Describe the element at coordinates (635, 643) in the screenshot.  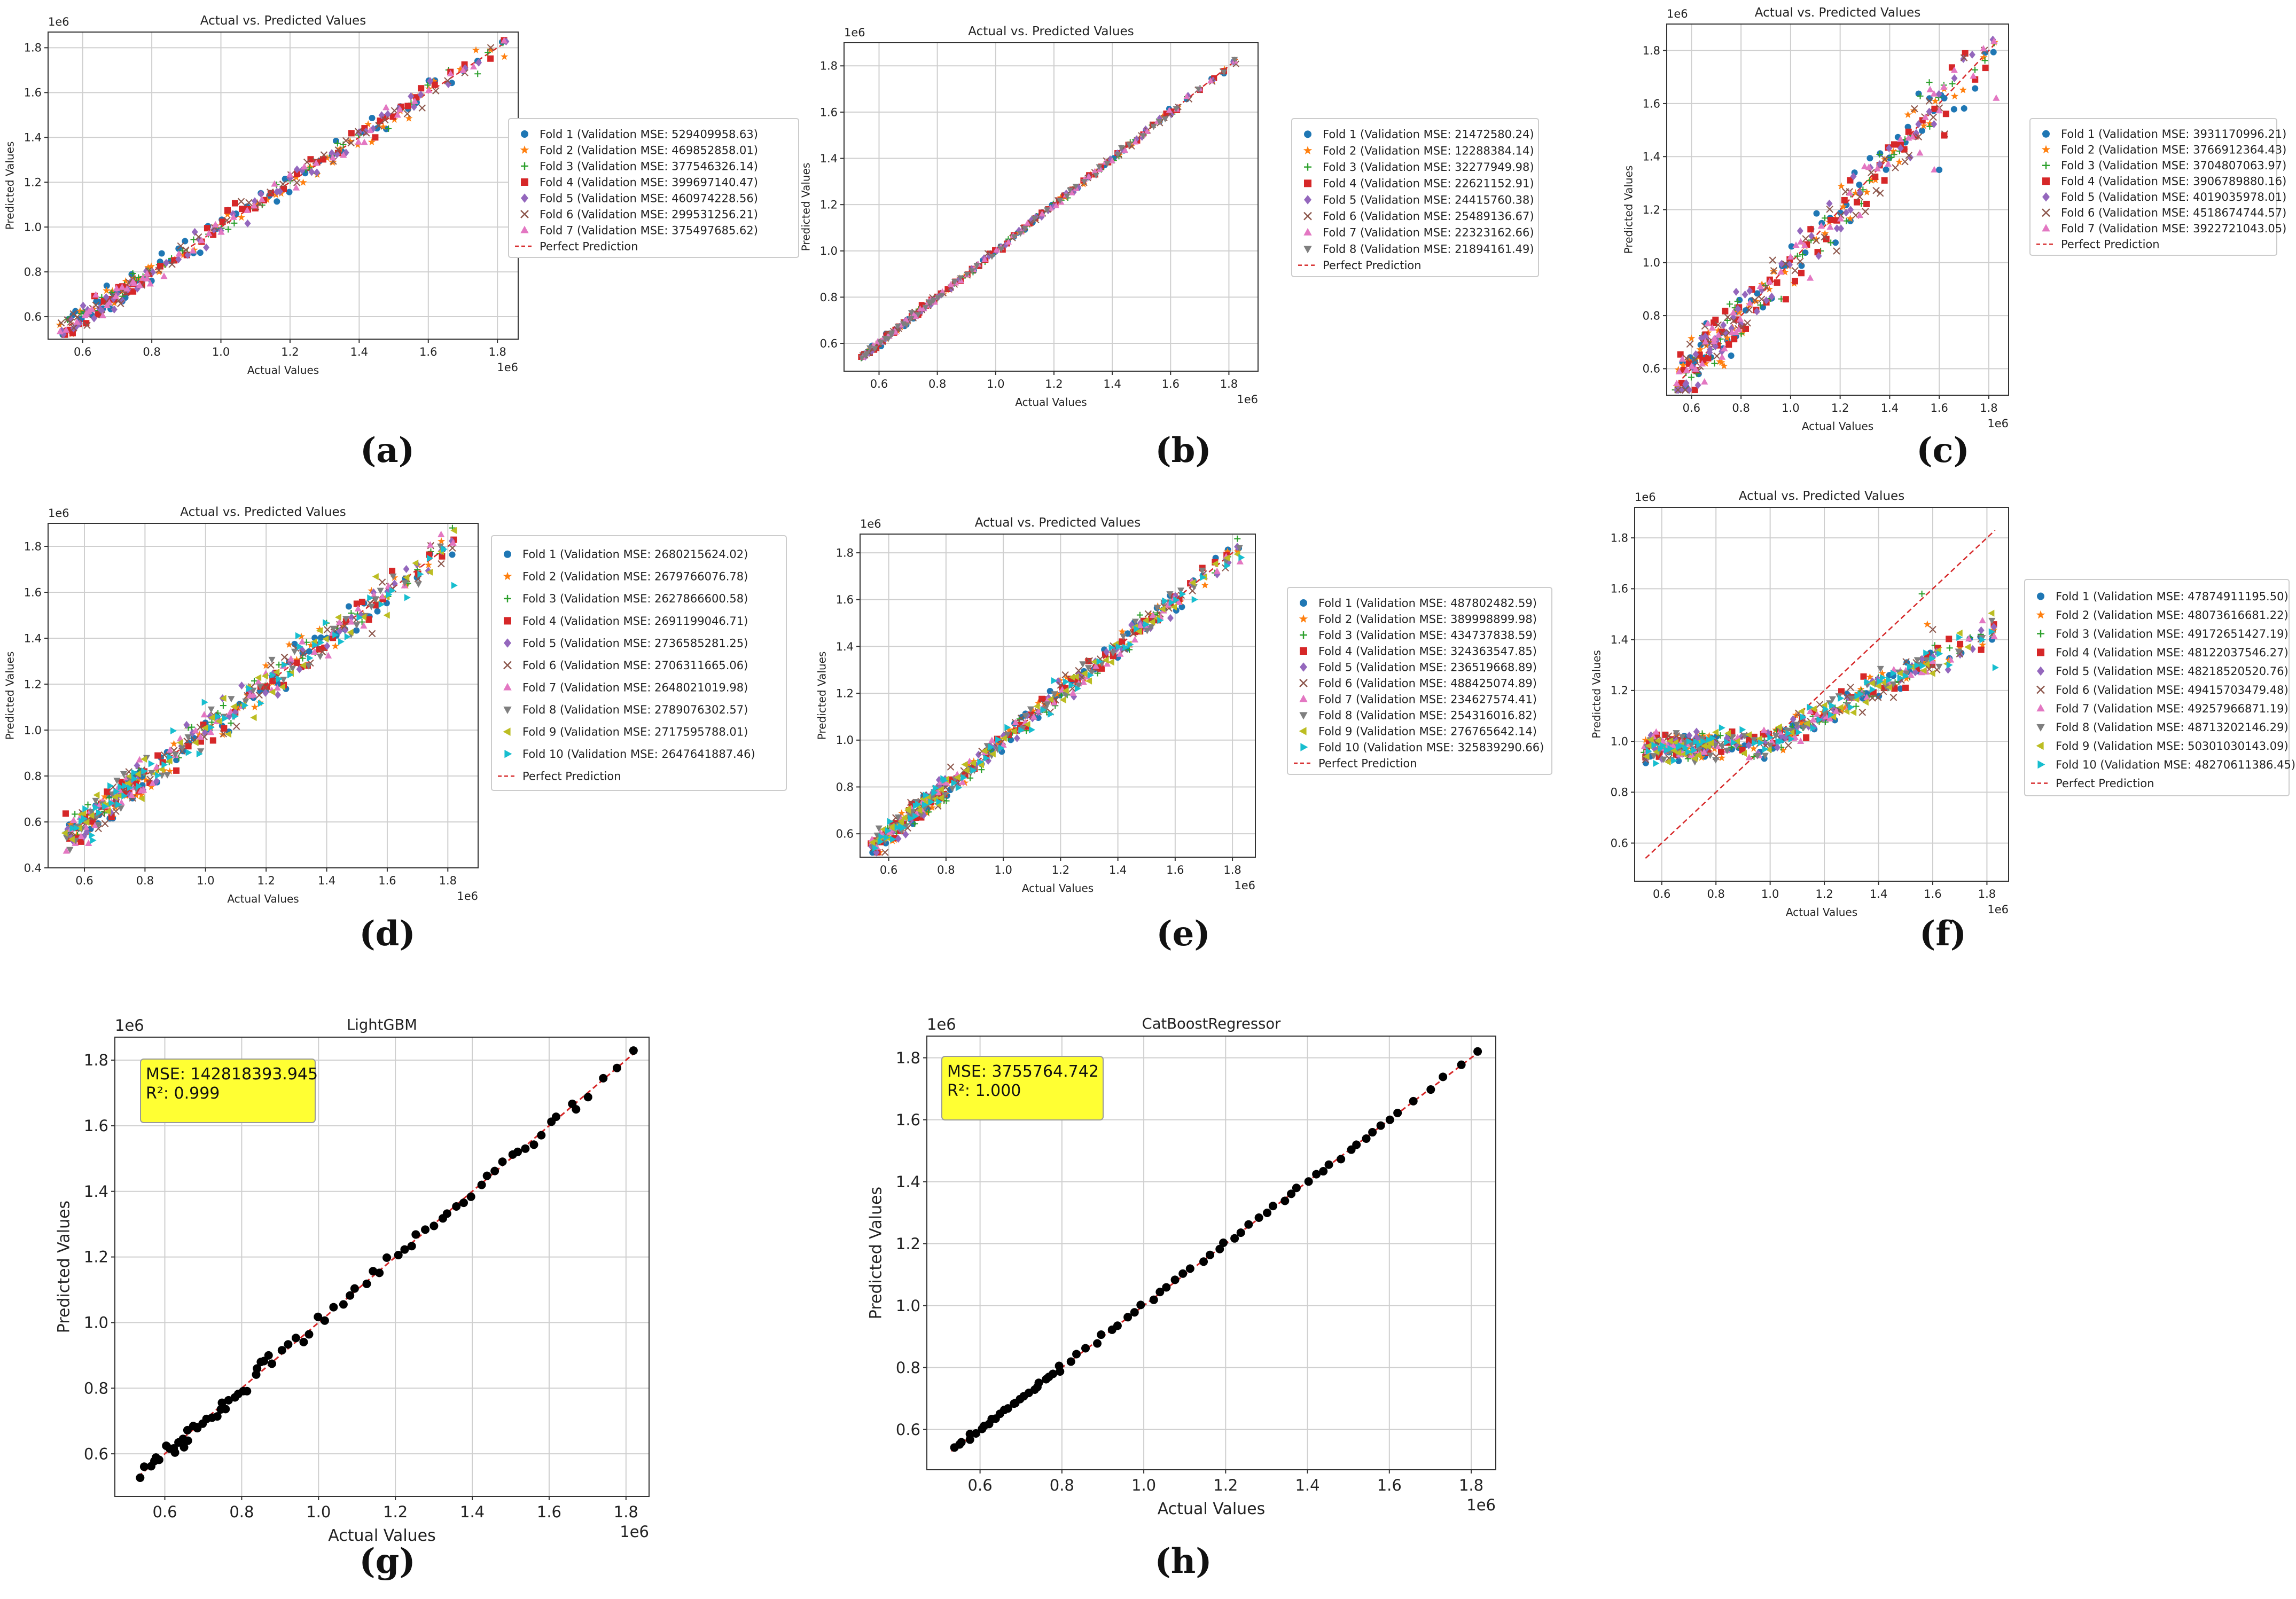
I see `legend-label: Fold 5 (Validation MSE: 2736585281.25)` at that location.